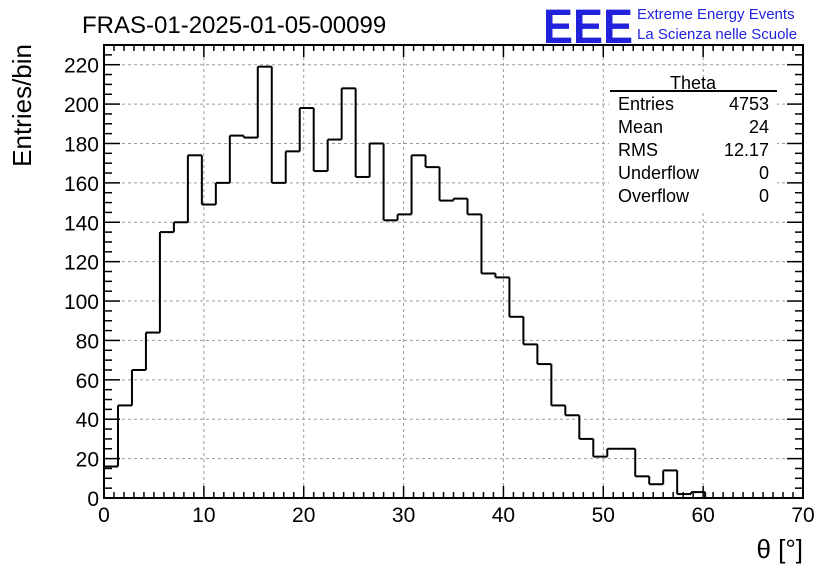 The height and width of the screenshot is (572, 836). What do you see at coordinates (659, 173) in the screenshot?
I see `stats-row-label: Underflow` at bounding box center [659, 173].